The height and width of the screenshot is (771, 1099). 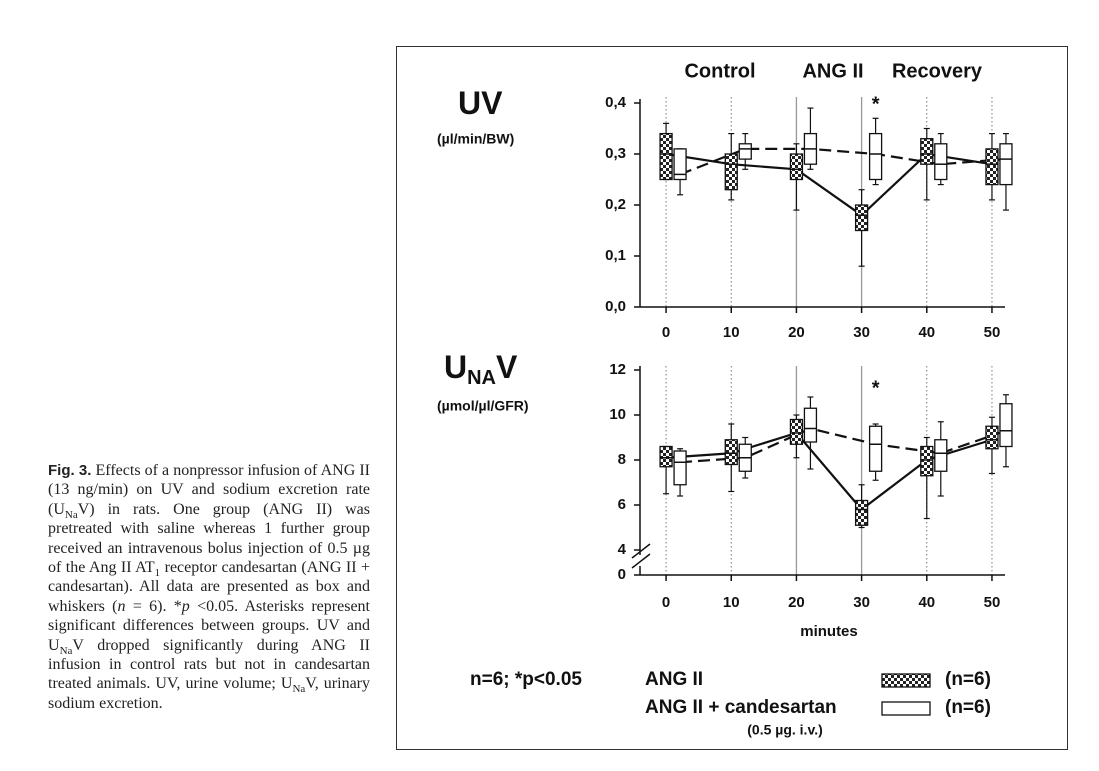 What do you see at coordinates (185, 606) in the screenshot?
I see `caption-text: p` at bounding box center [185, 606].